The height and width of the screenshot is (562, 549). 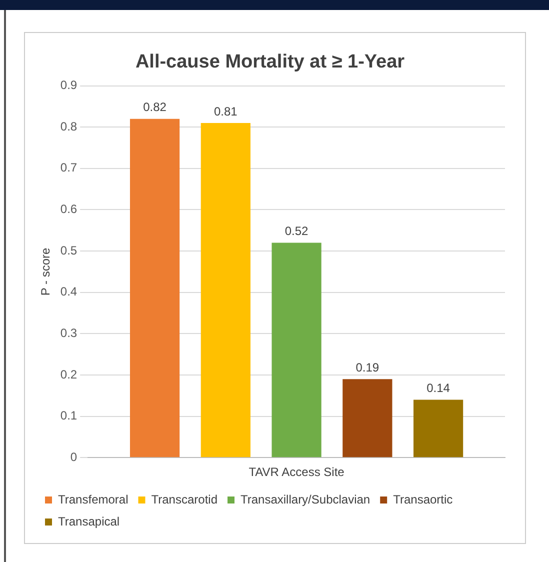 What do you see at coordinates (69, 333) in the screenshot?
I see `y-tick-label: 0.3` at bounding box center [69, 333].